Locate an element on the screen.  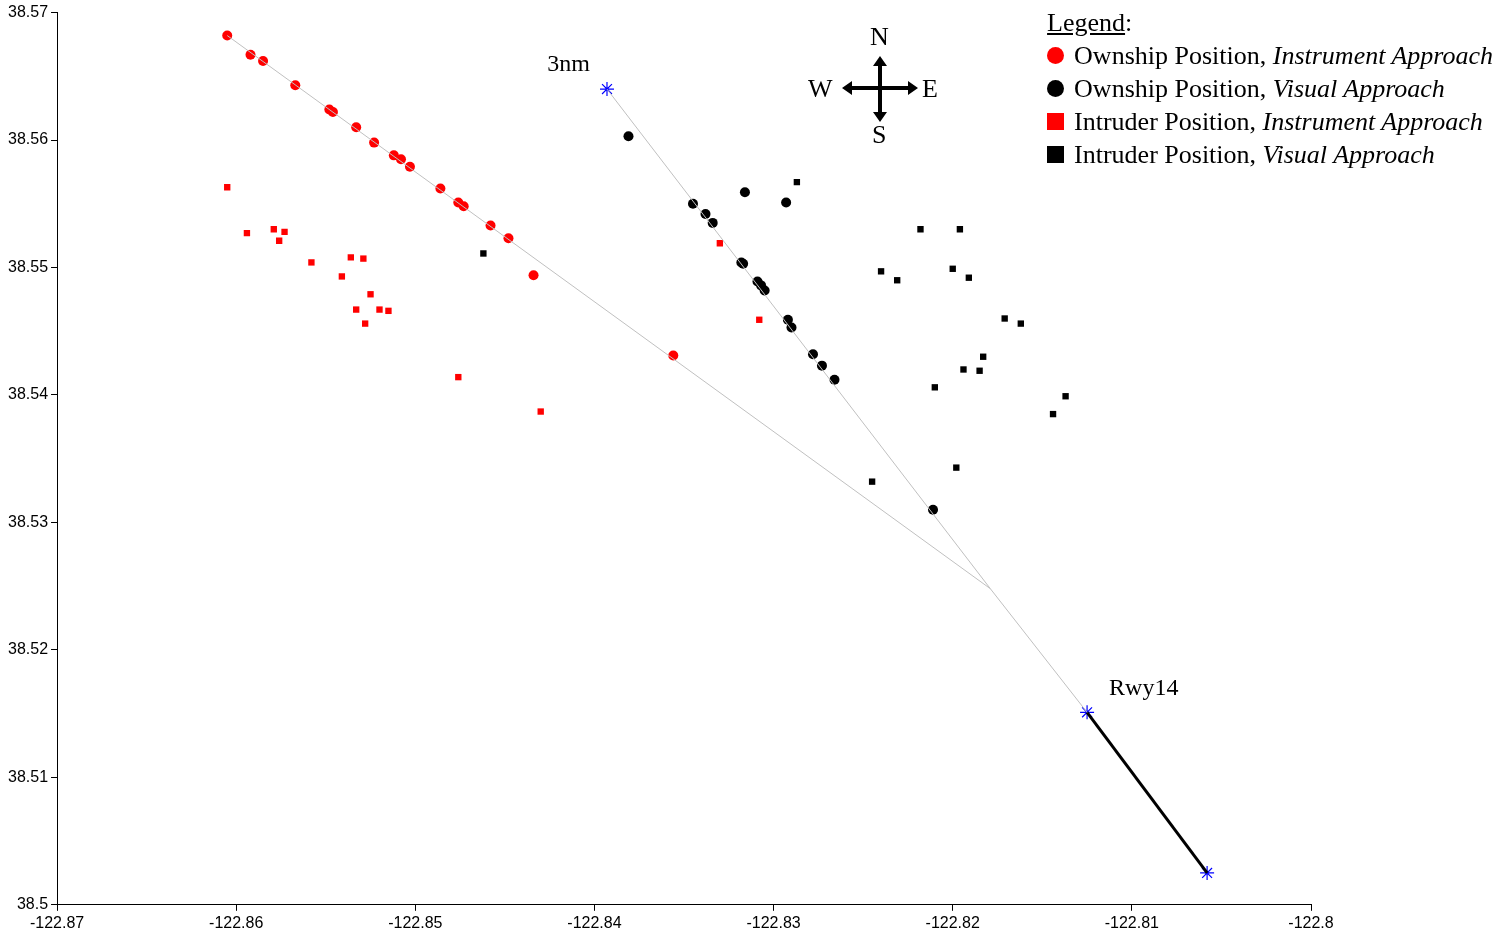
annotation: E is located at coordinates (930, 88).